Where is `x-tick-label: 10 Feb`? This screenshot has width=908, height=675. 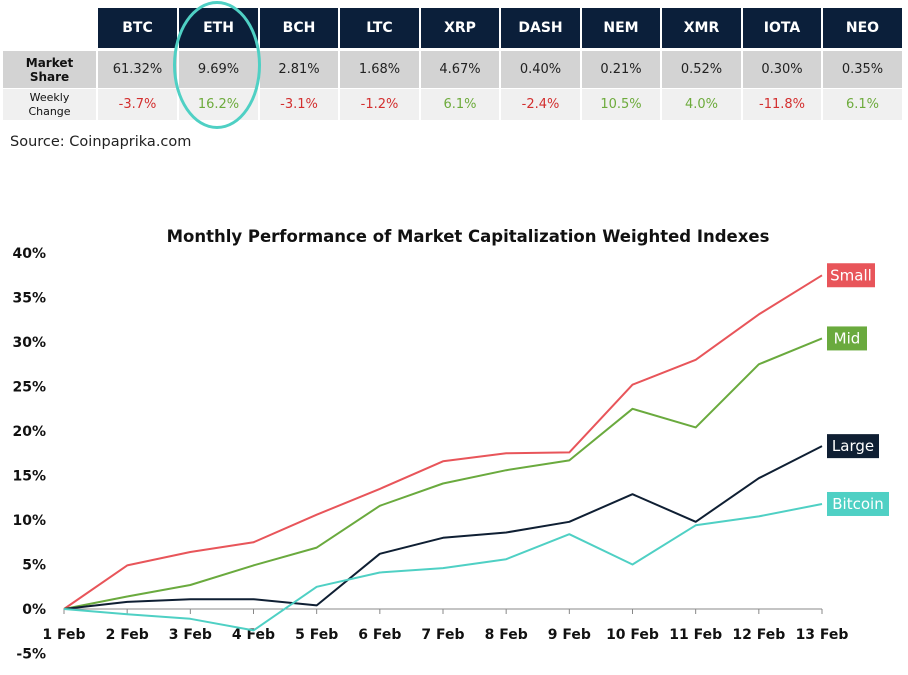 x-tick-label: 10 Feb is located at coordinates (632, 635).